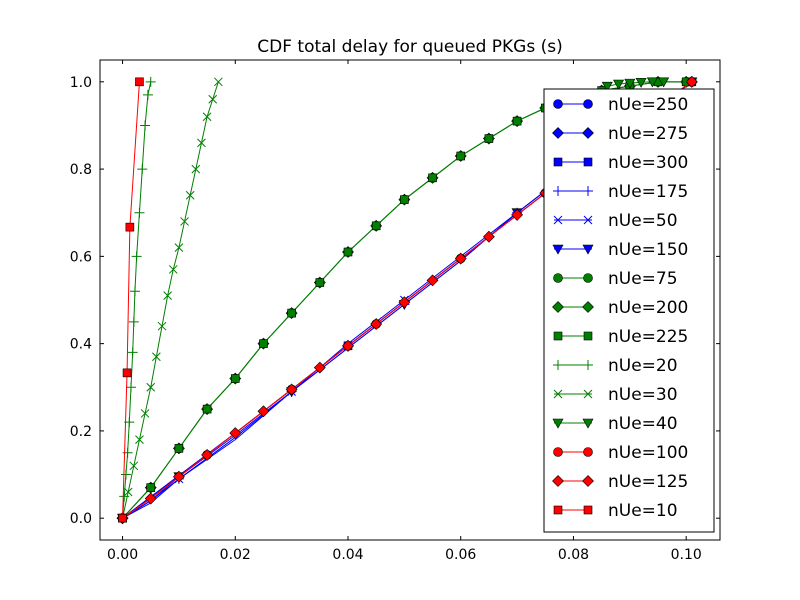 Image resolution: width=800 pixels, height=600 pixels. I want to click on legend-item: nUe=30, so click(615, 395).